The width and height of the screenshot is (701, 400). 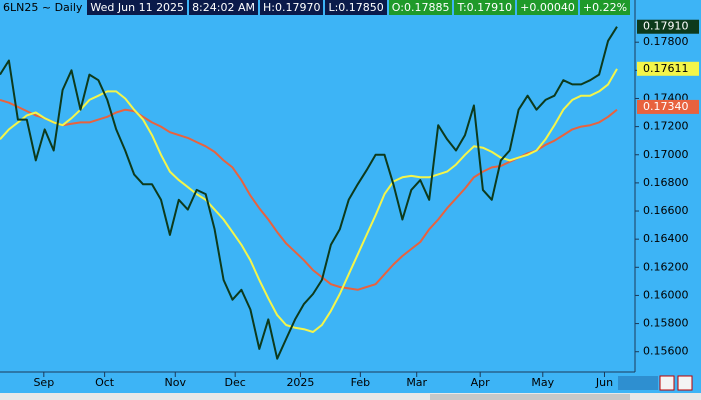 I want to click on x-tick-label: 2025, so click(x=300, y=382).